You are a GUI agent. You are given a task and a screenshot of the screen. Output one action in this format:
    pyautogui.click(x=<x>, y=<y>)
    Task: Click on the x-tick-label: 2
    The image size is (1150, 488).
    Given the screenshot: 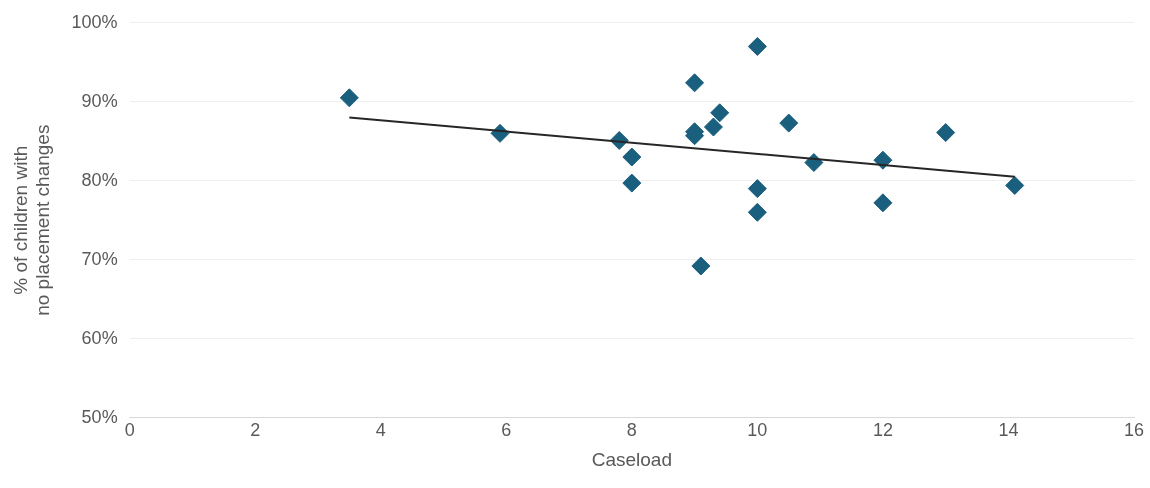 What is the action you would take?
    pyautogui.click(x=255, y=430)
    